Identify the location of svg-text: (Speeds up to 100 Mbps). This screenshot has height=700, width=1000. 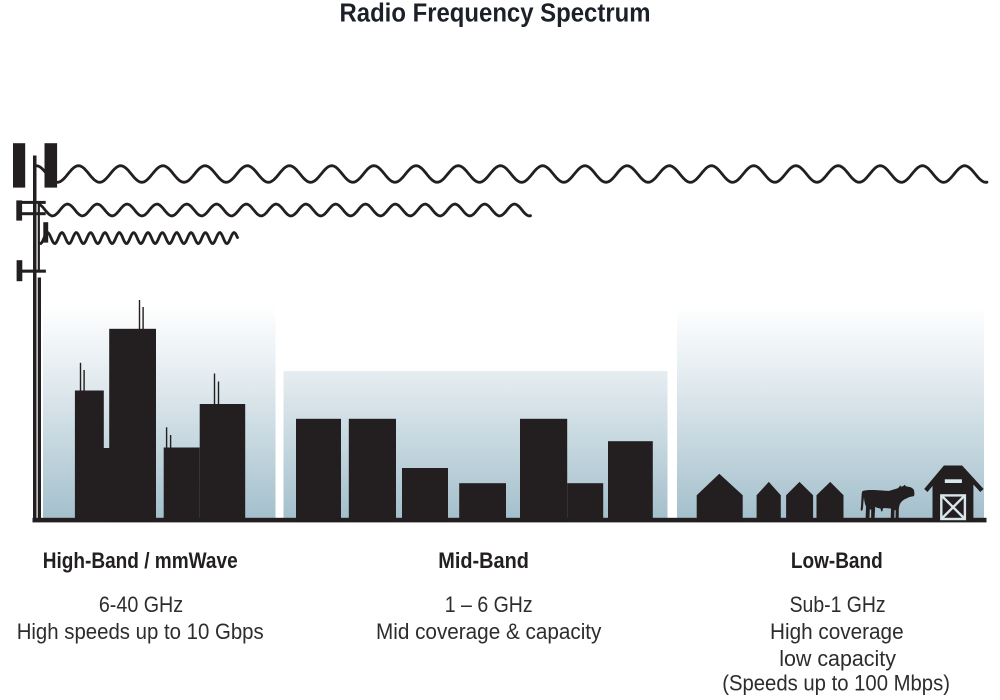
(836, 683).